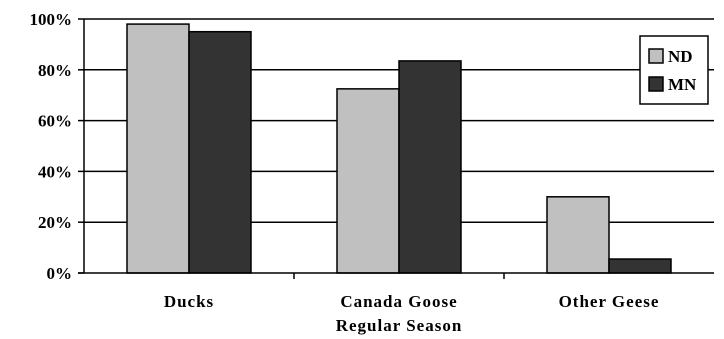 The image size is (724, 339). I want to click on y-tick-label: 100%, so click(51, 19).